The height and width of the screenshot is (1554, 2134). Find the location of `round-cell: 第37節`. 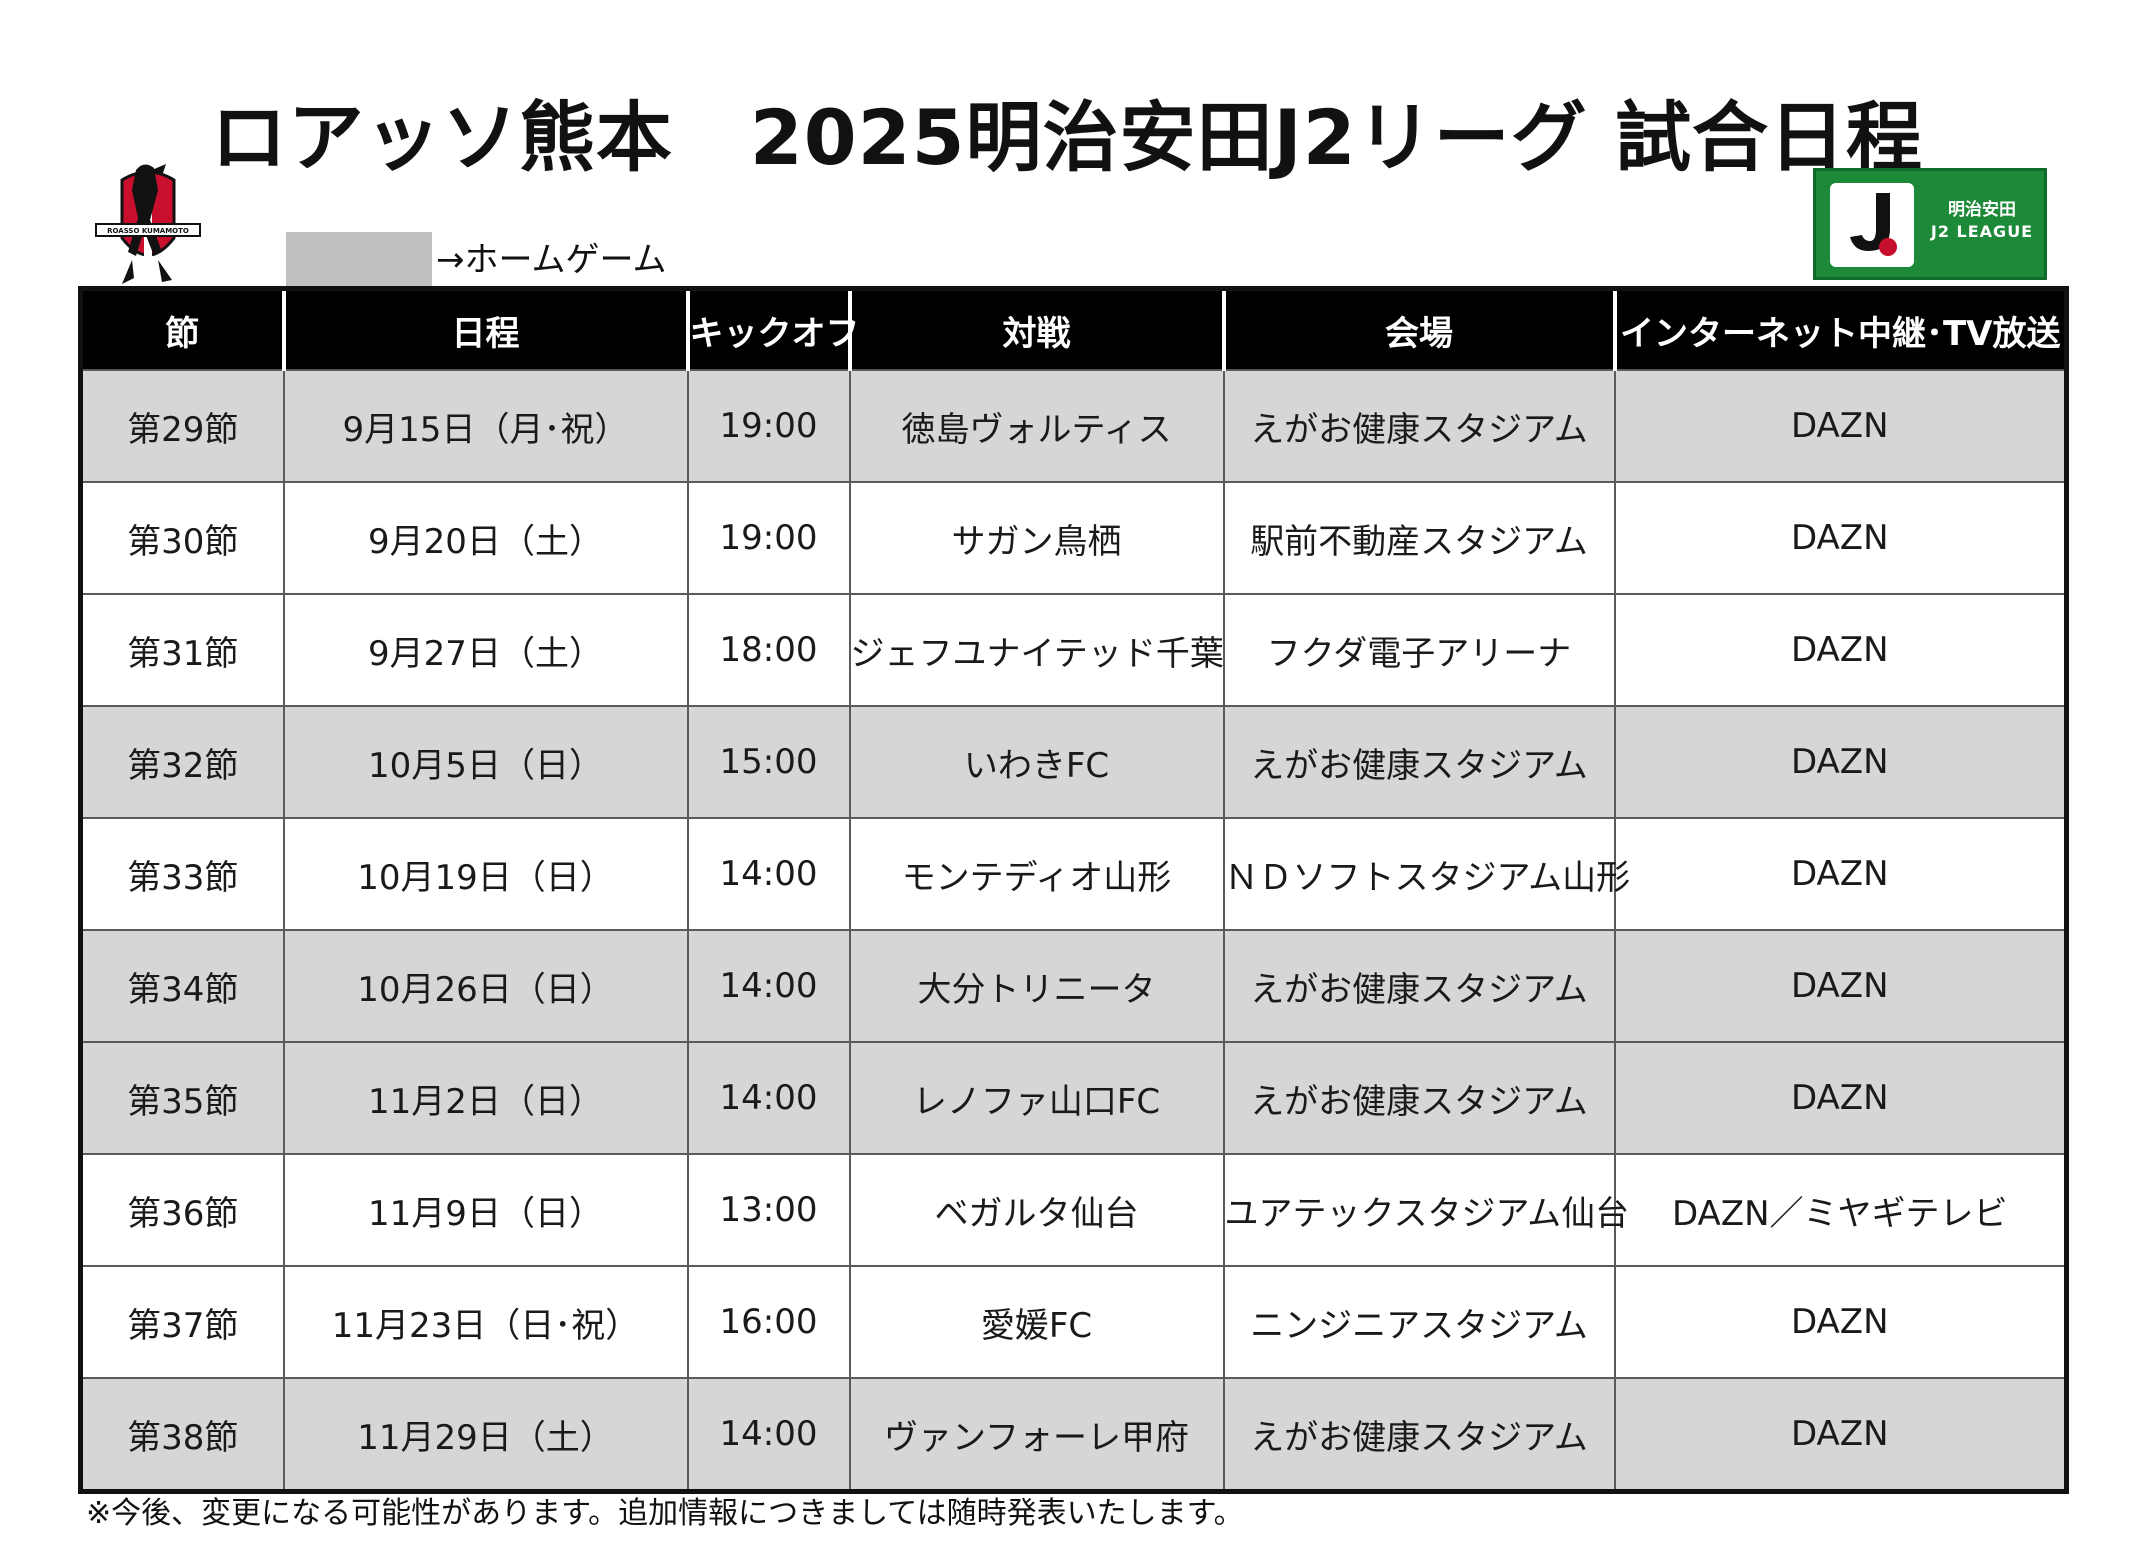

round-cell: 第37節 is located at coordinates (182, 1322).